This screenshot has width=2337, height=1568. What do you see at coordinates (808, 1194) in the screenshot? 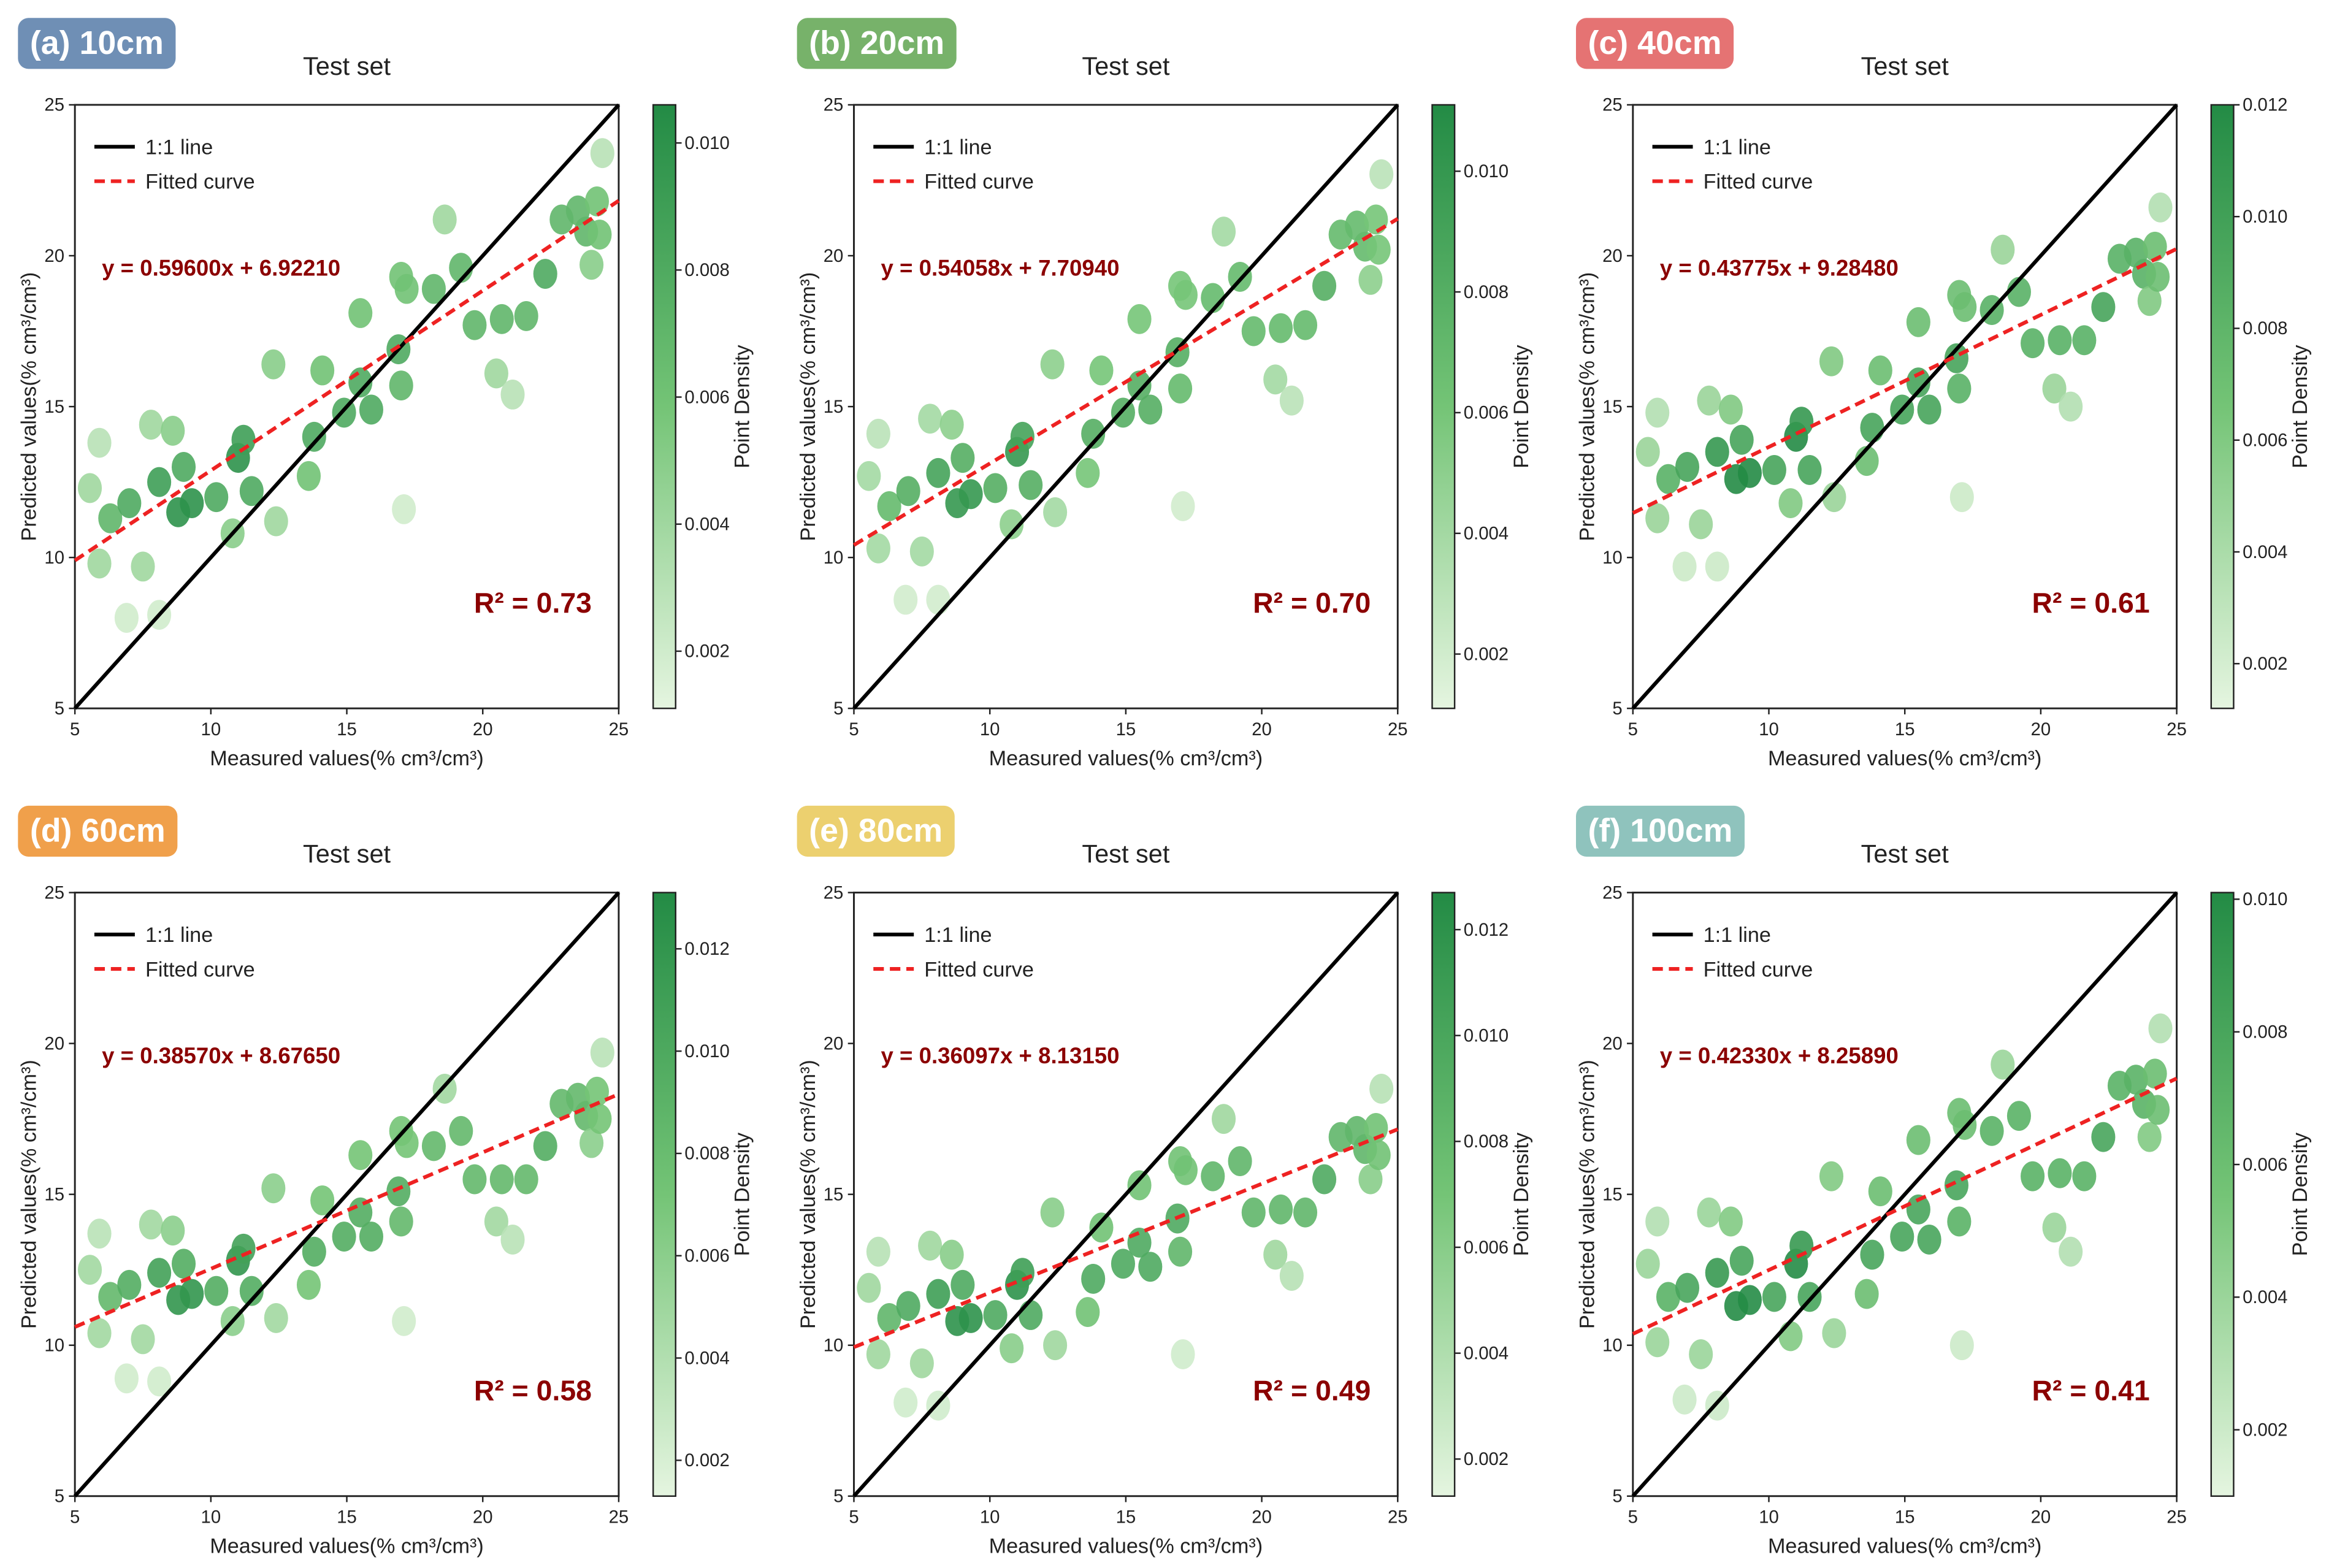
I see `y-axis-label: Predicted values(% cm³/cm³)` at bounding box center [808, 1194].